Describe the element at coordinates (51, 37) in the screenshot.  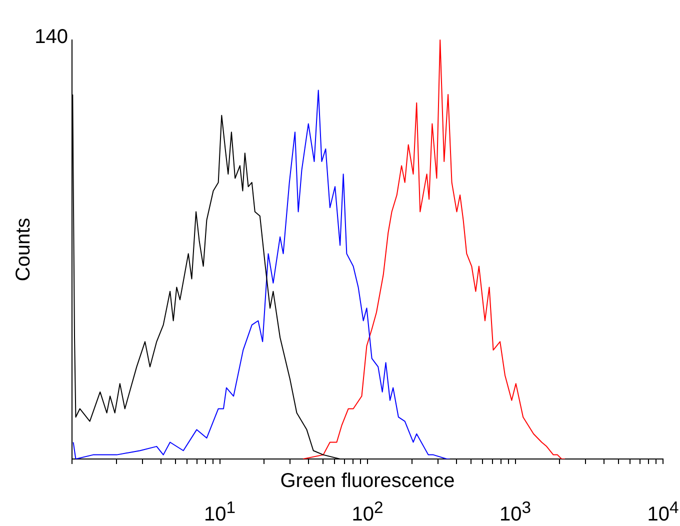
I see `text: 140` at that location.